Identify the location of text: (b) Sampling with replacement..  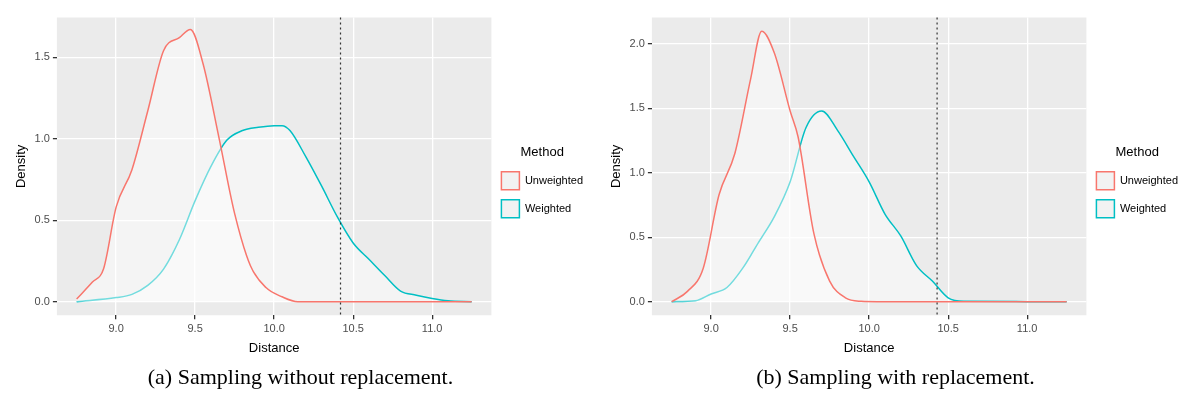
(895, 377).